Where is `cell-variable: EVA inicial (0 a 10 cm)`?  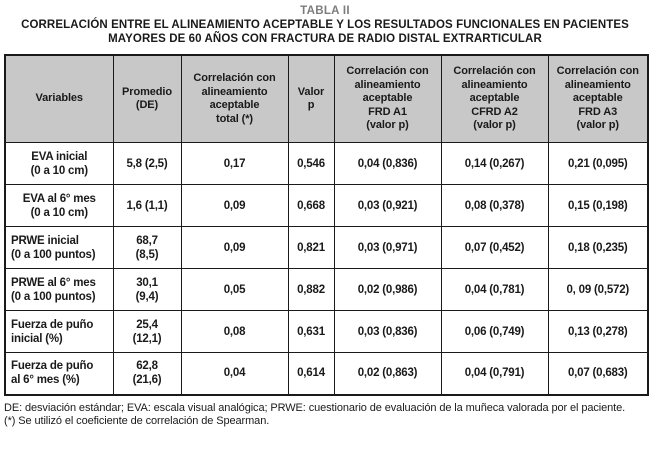 cell-variable: EVA inicial (0 a 10 cm) is located at coordinates (59, 163).